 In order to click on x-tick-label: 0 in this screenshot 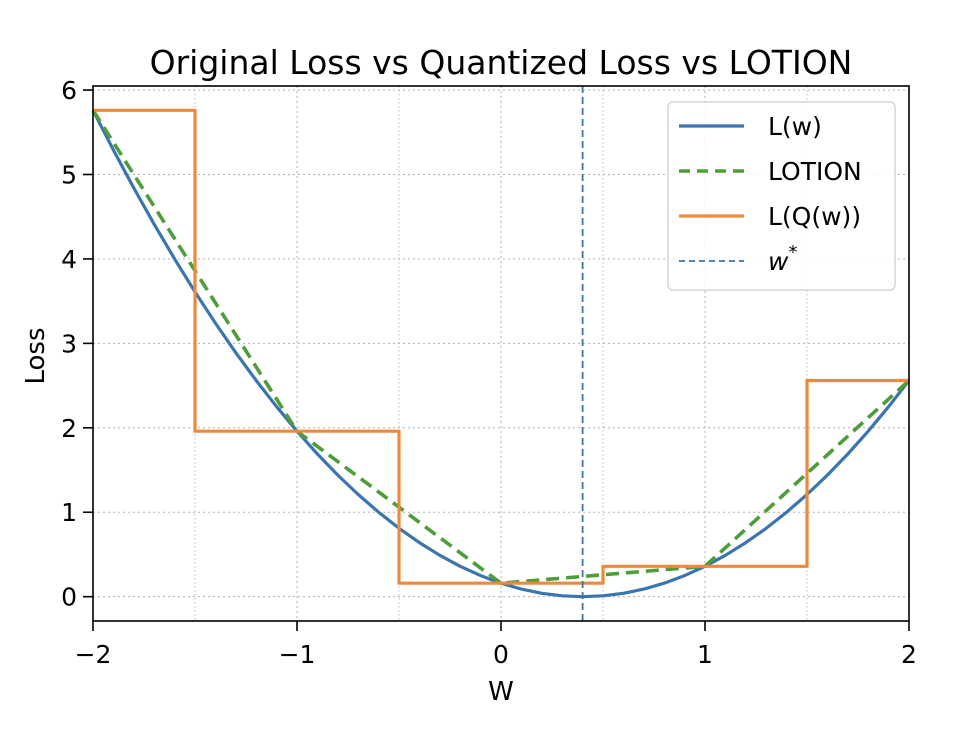, I will do `click(501, 654)`.